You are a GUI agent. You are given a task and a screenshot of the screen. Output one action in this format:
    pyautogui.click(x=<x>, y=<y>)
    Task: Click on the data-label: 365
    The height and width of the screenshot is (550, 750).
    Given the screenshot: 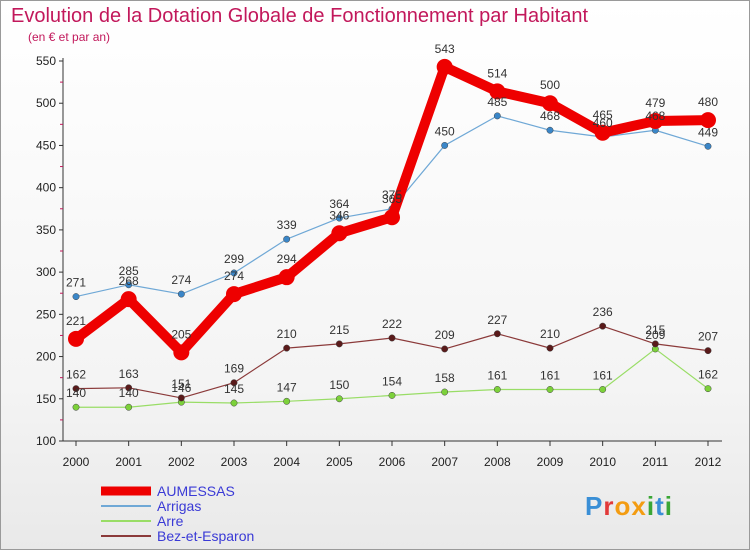 What is the action you would take?
    pyautogui.click(x=392, y=199)
    